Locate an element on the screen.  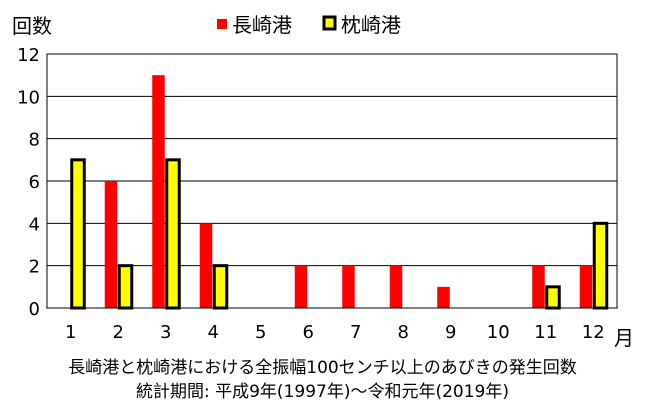
x-tick-label: 7 is located at coordinates (355, 332).